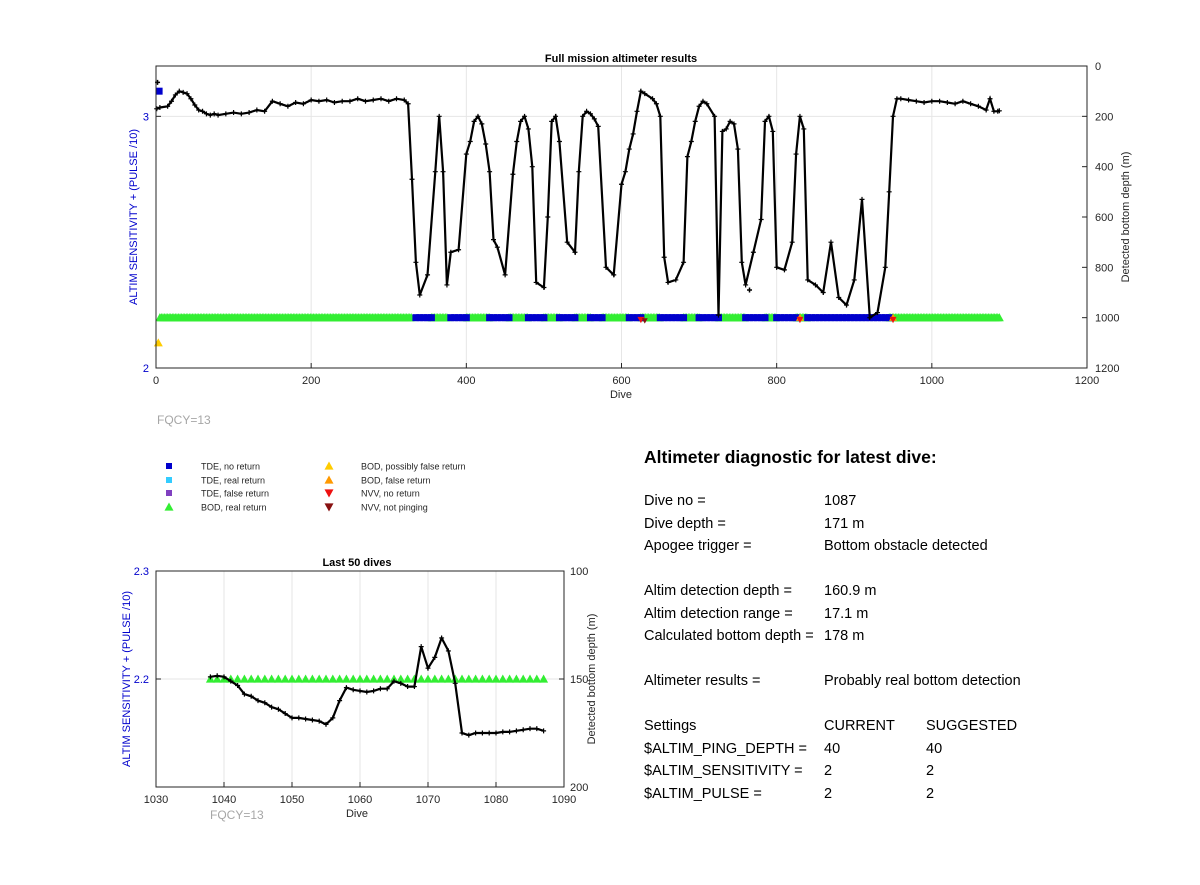 This screenshot has width=1200, height=885. I want to click on legend-tde-false-return-marker, so click(169, 493).